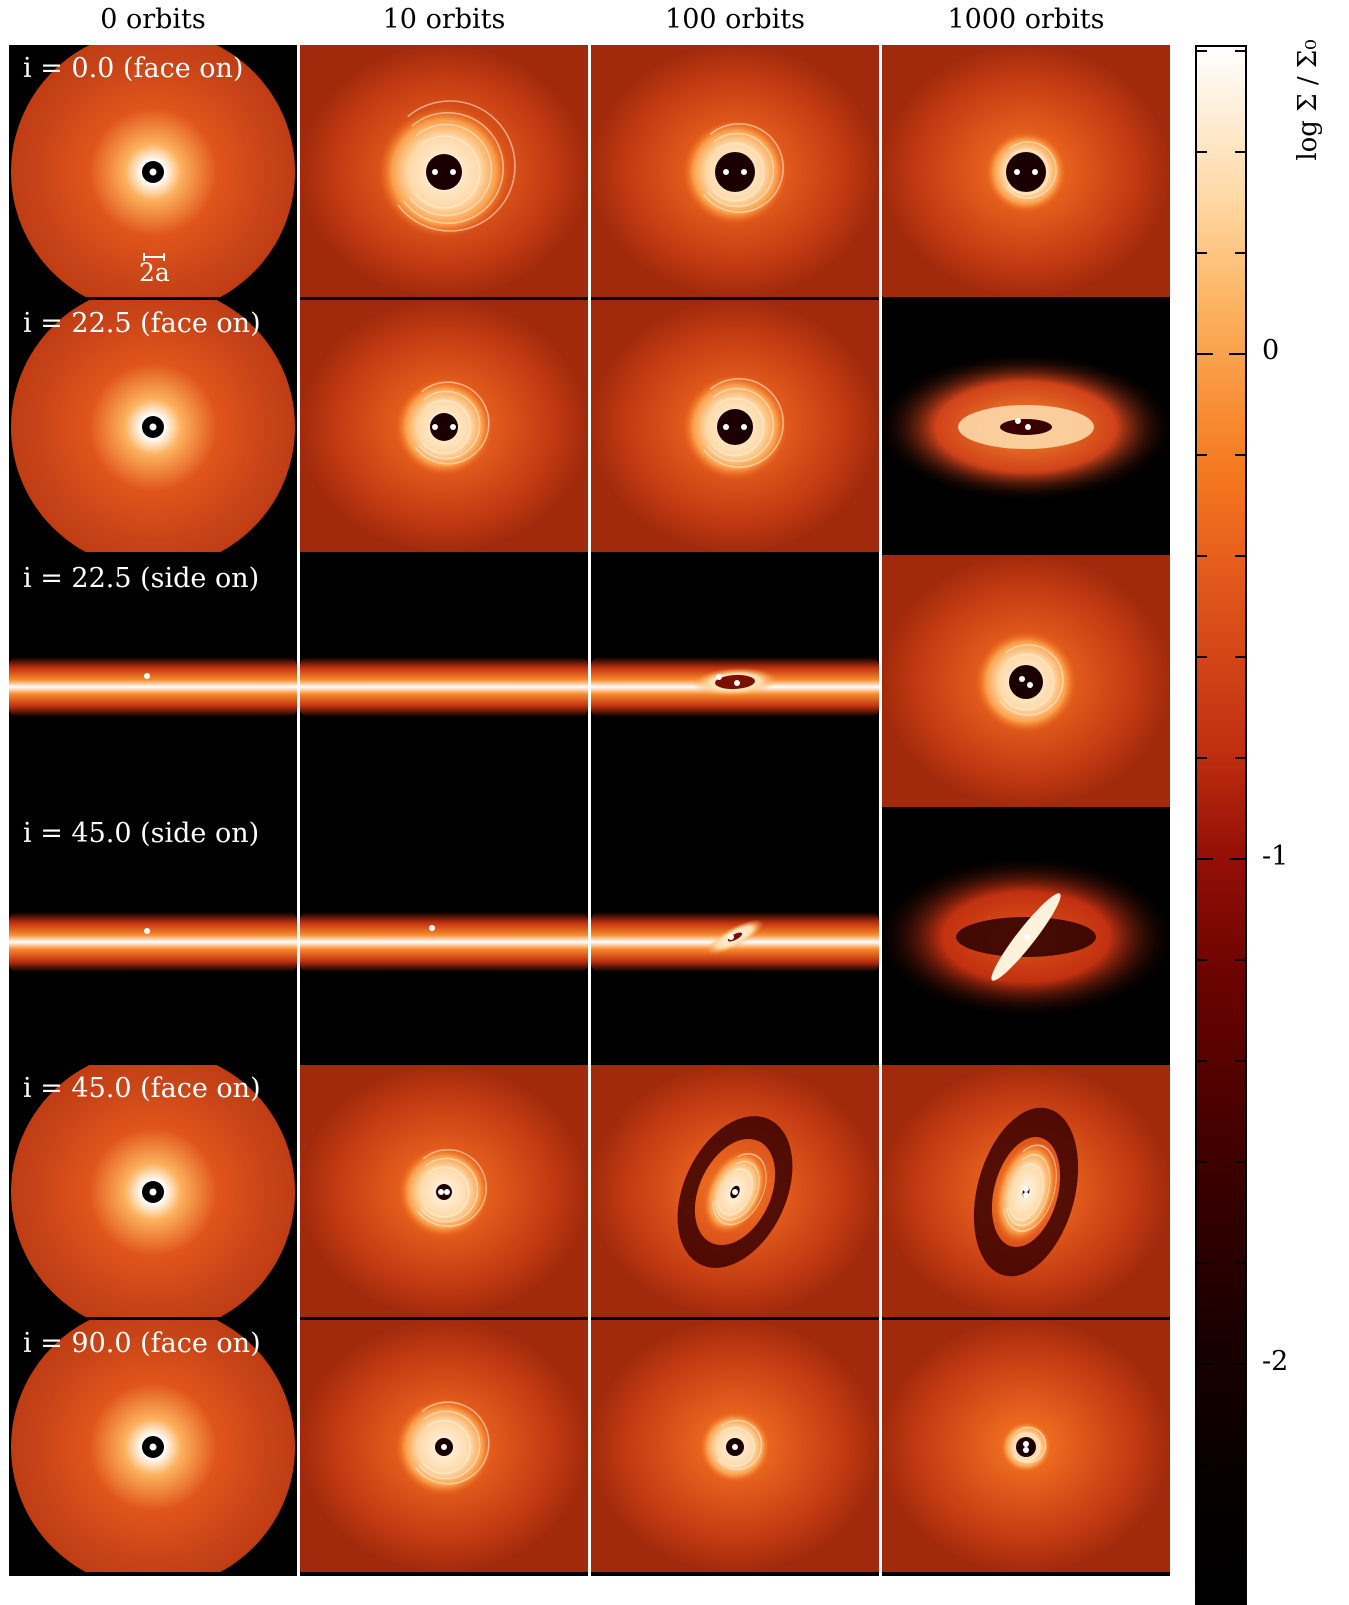 The width and height of the screenshot is (1349, 1605). What do you see at coordinates (1271, 350) in the screenshot?
I see `colorbar-tick-label: 0` at bounding box center [1271, 350].